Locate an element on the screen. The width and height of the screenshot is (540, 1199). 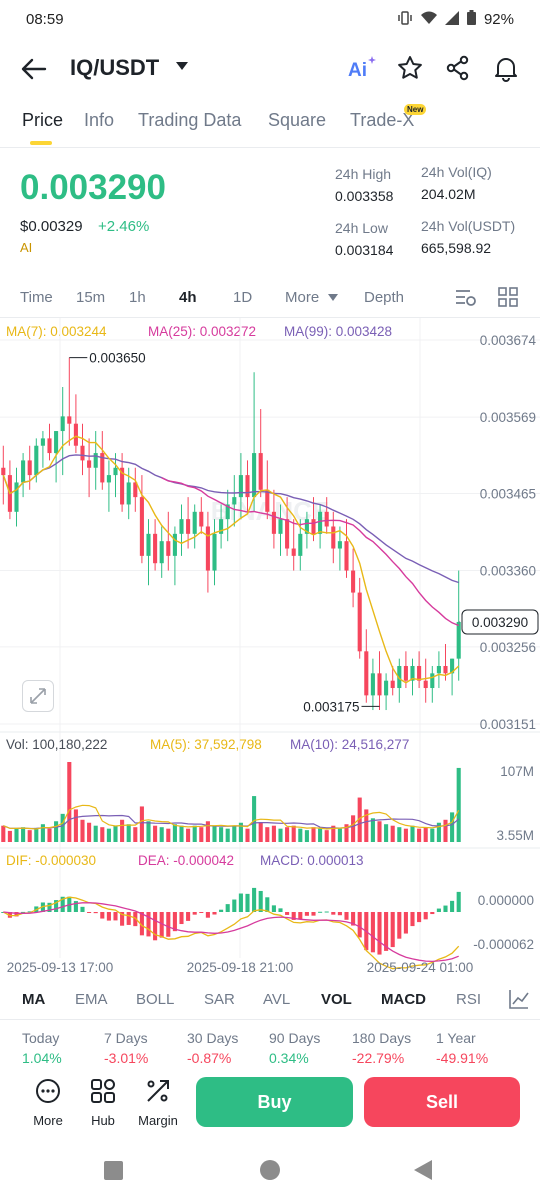
hub-button: Hub is located at coordinates (103, 1103).